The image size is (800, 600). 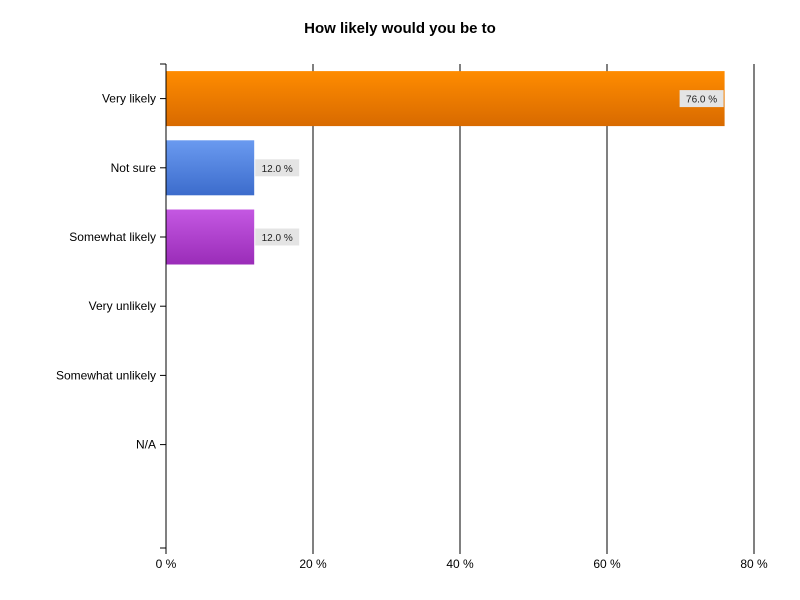 I want to click on category-label-n-a: N/A, so click(x=146, y=445).